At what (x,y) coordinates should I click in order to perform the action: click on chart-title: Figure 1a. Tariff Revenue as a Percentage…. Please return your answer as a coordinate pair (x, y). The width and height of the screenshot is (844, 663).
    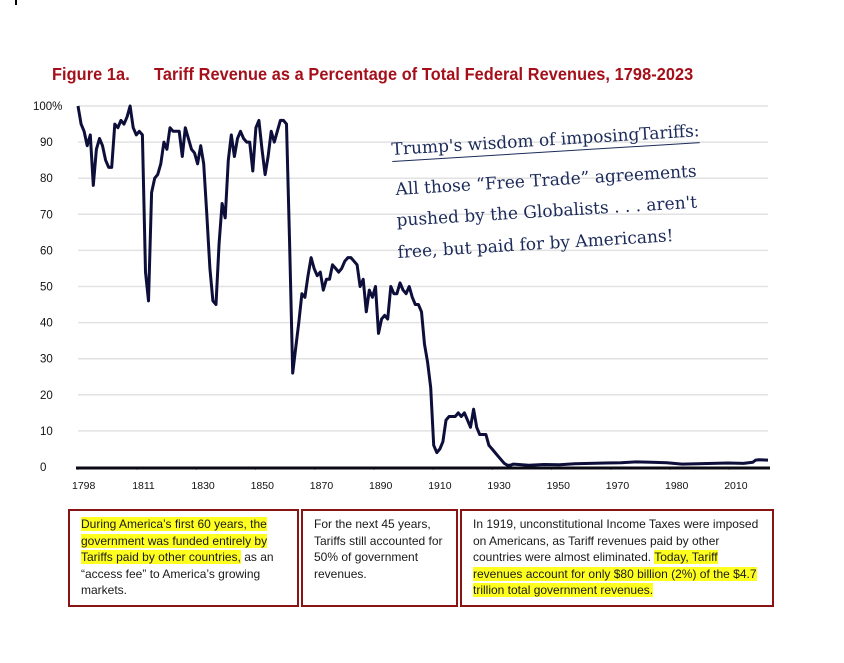
    Looking at the image, I should click on (372, 74).